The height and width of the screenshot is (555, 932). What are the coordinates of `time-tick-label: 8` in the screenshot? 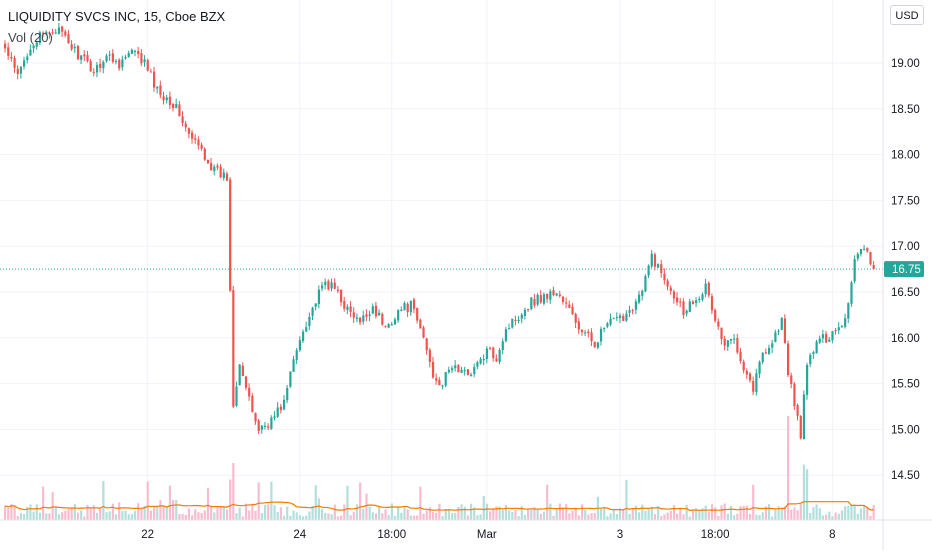 It's located at (832, 535).